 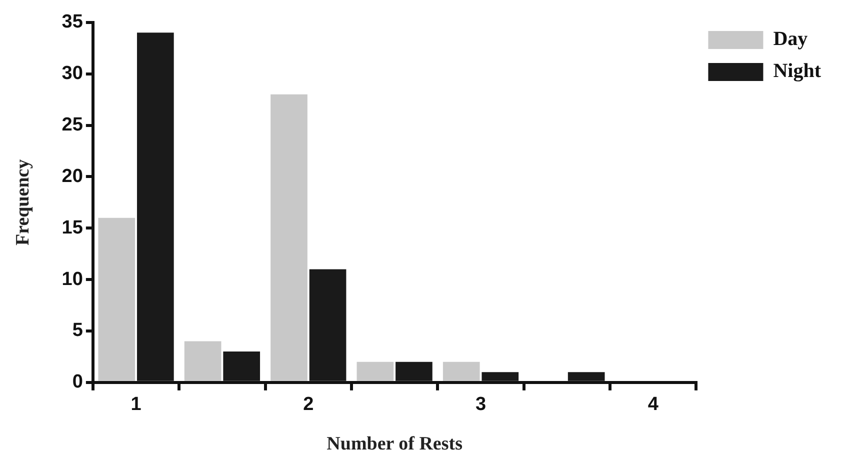 What do you see at coordinates (73, 227) in the screenshot?
I see `y-tick-label: 15` at bounding box center [73, 227].